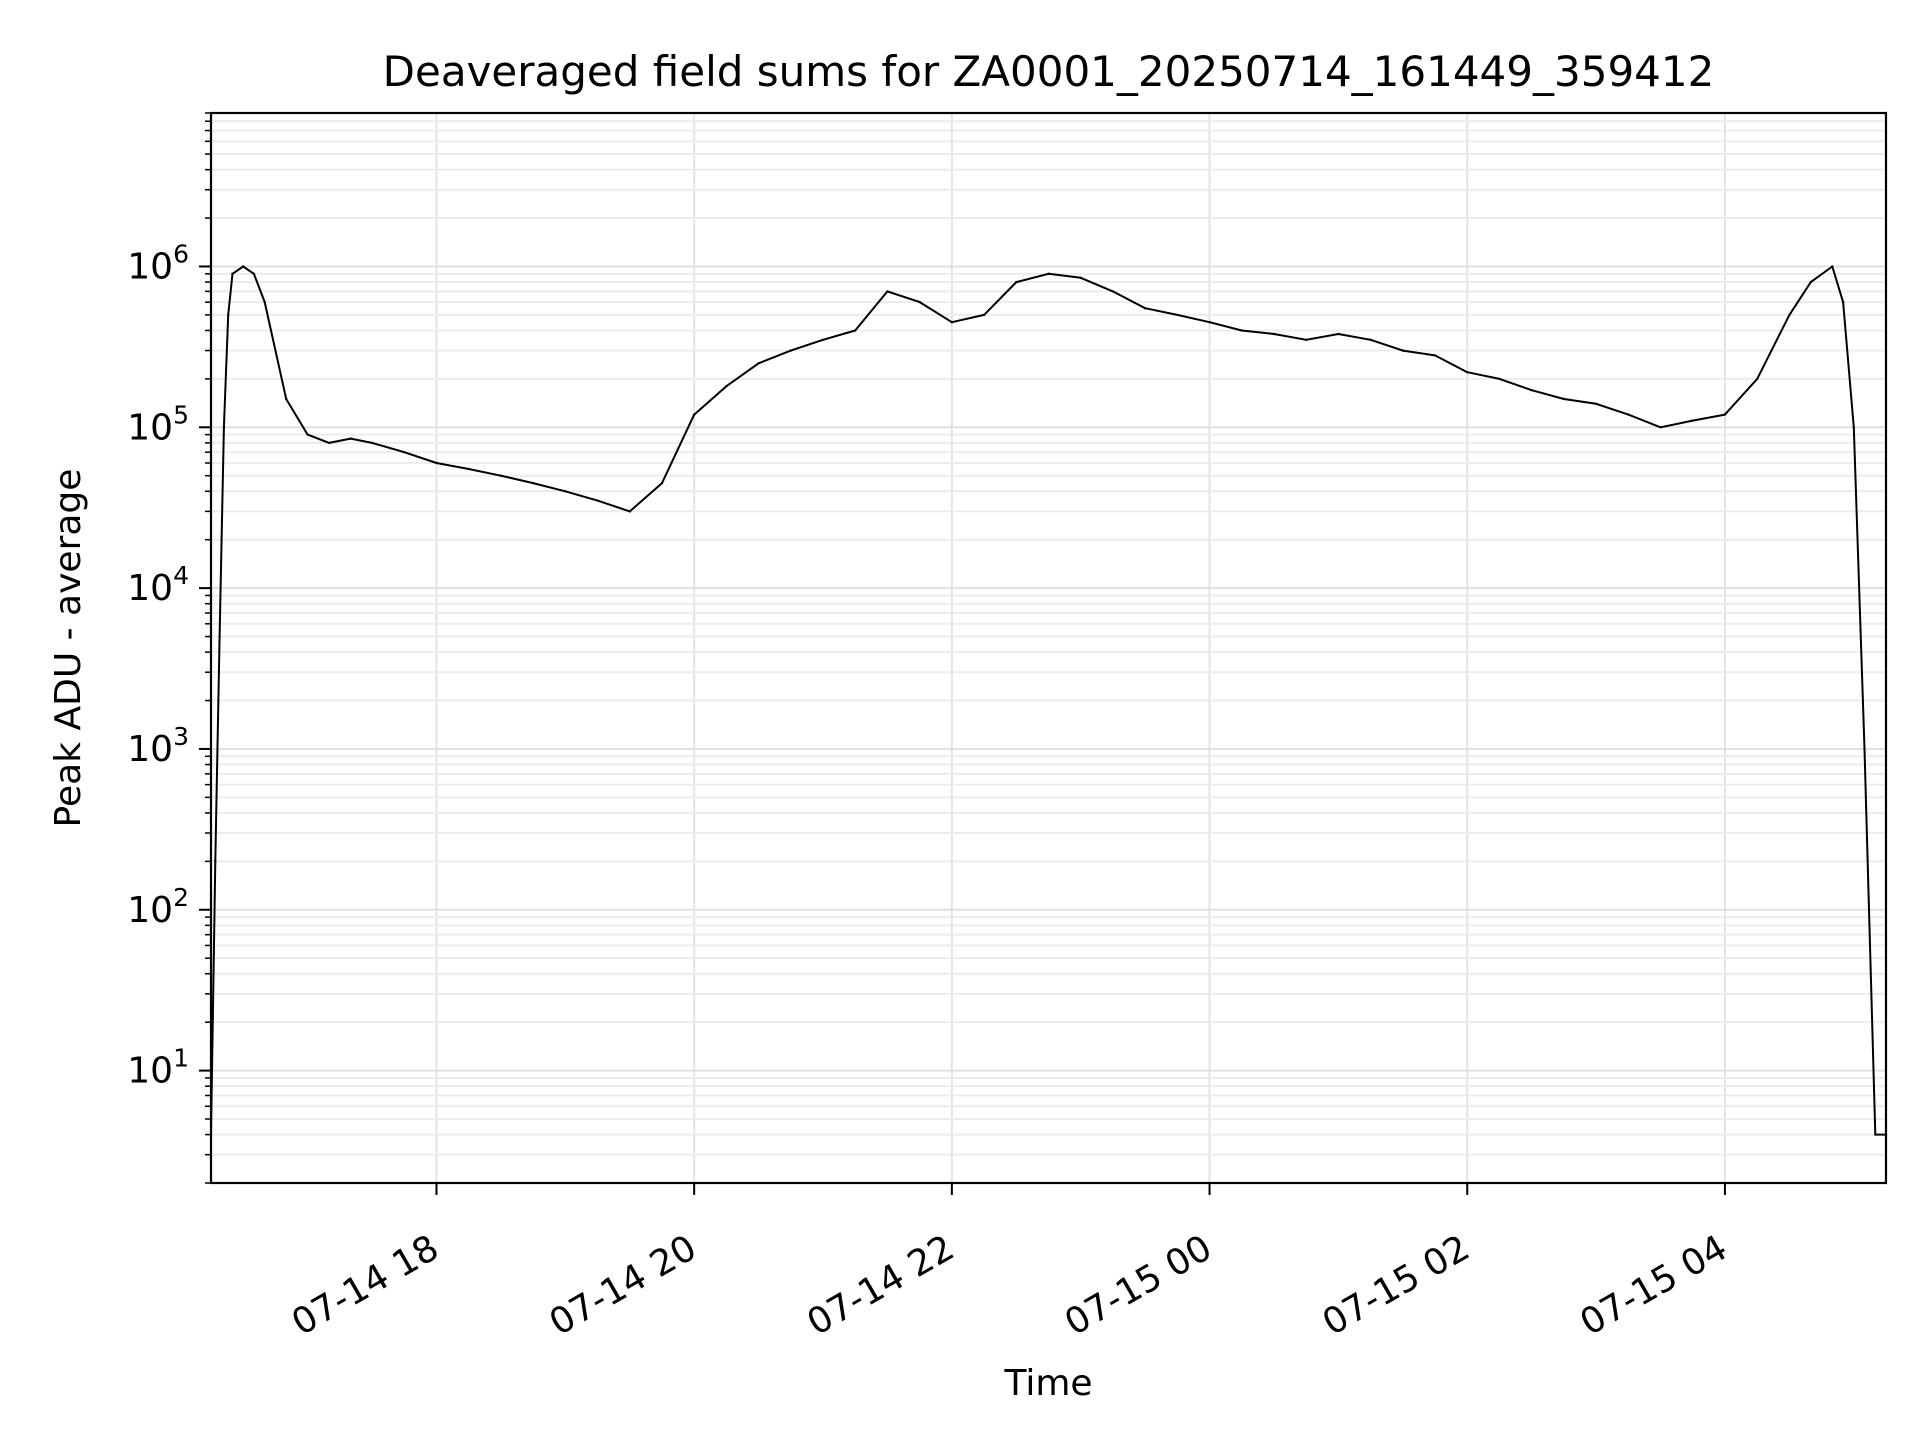  What do you see at coordinates (181, 414) in the screenshot?
I see `y-tick-exponent: 5` at bounding box center [181, 414].